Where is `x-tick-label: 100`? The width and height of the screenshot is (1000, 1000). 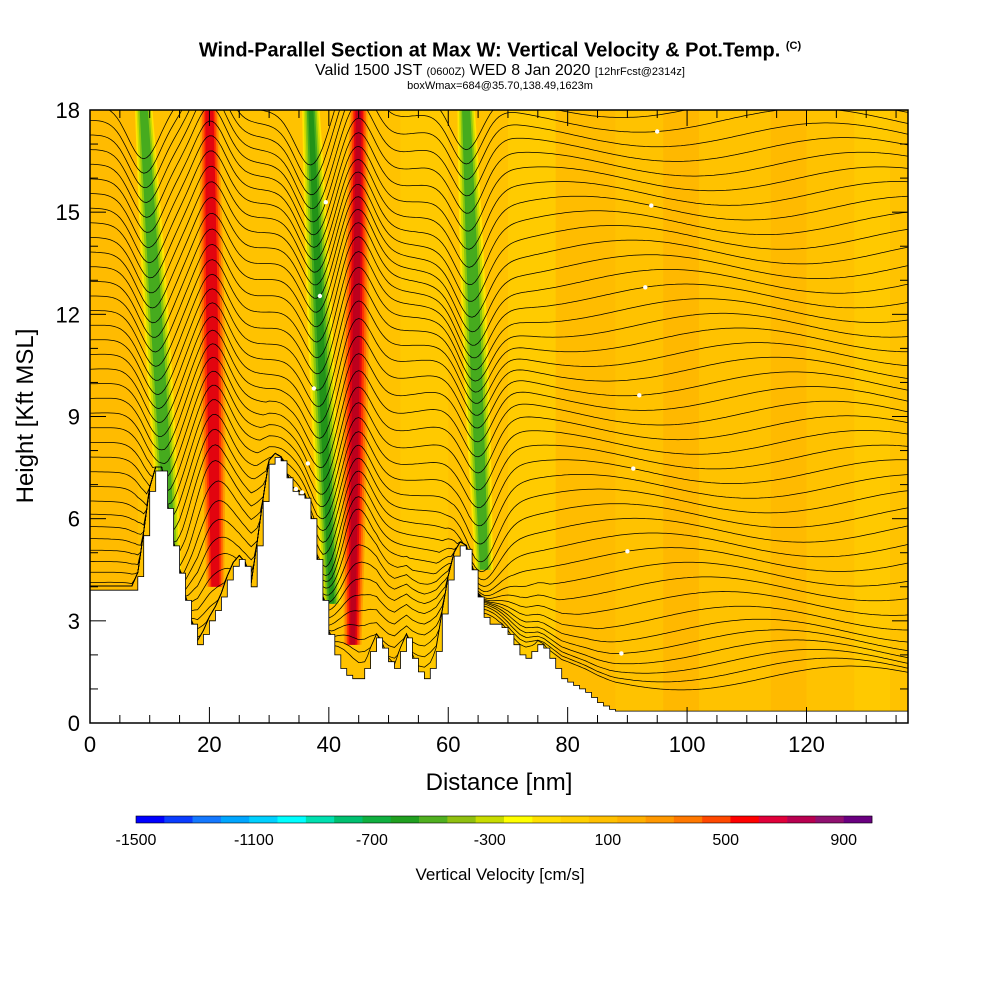 x-tick-label: 100 is located at coordinates (687, 744).